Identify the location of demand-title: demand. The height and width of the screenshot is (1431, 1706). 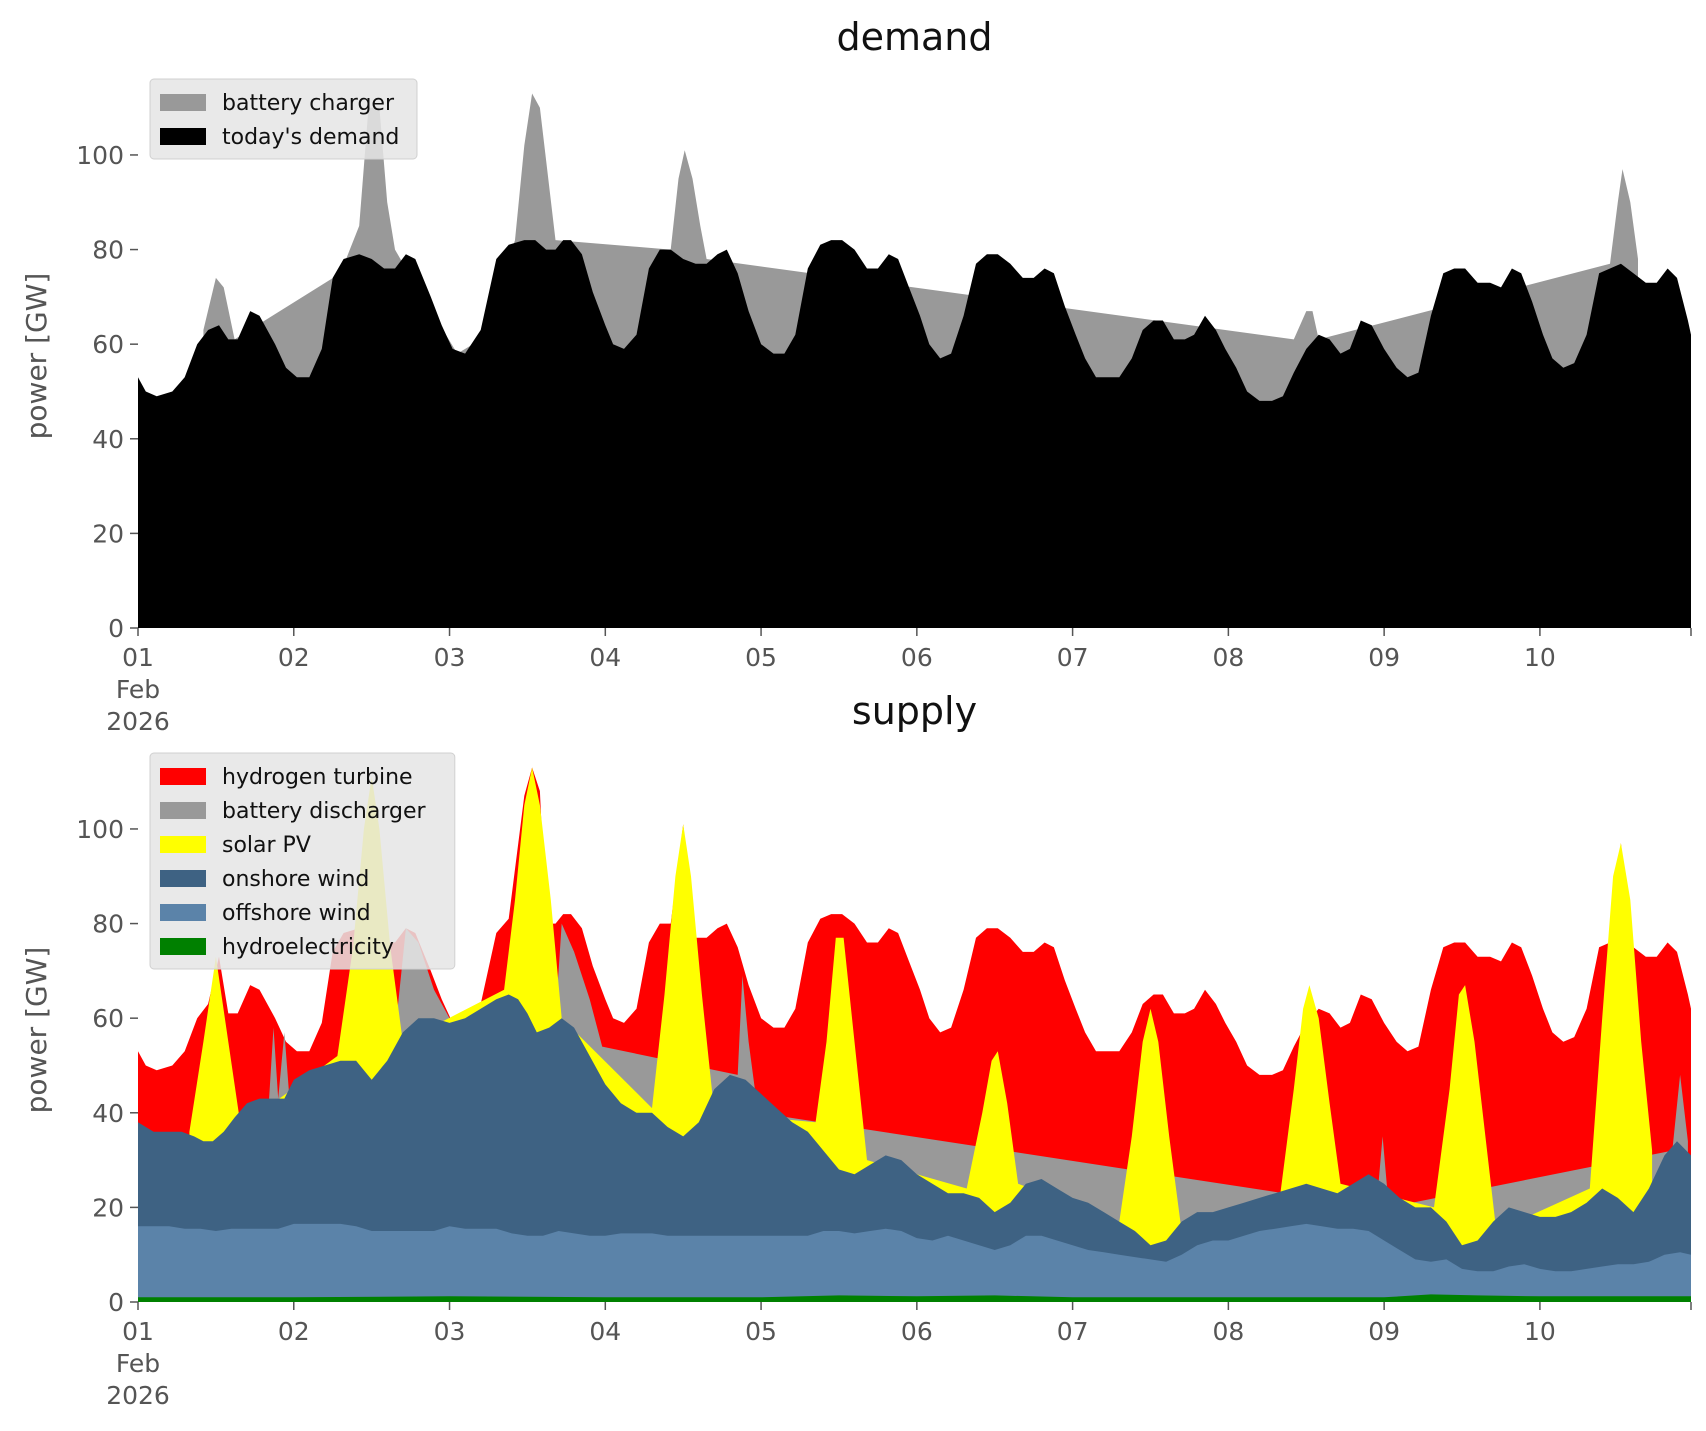
(914, 37).